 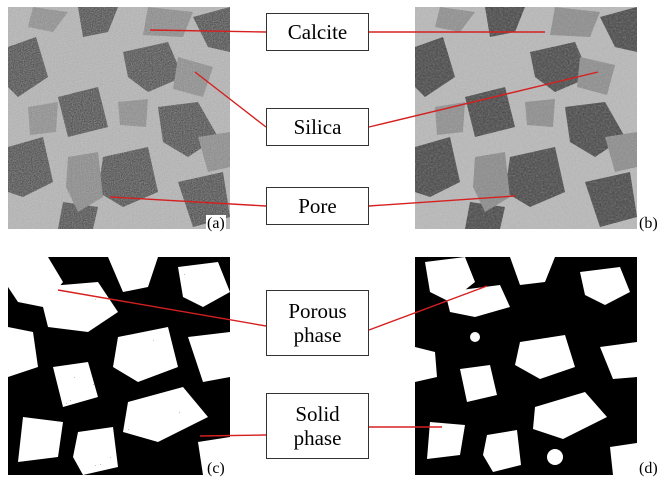 I want to click on panel-letter-b: (b), so click(x=648, y=224).